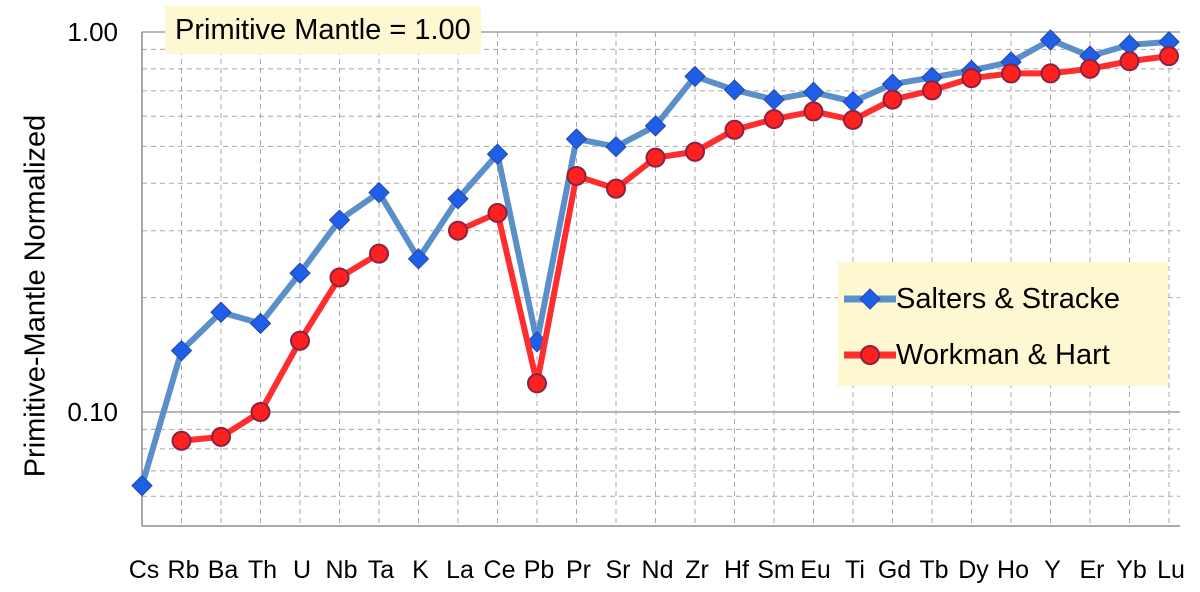 This screenshot has width=1200, height=592. I want to click on x-tick-label: Nd, so click(658, 570).